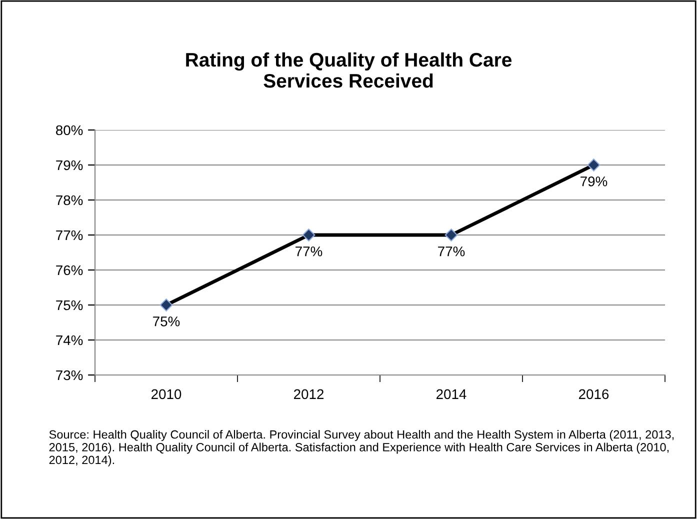 The width and height of the screenshot is (697, 519). I want to click on chart-title: Rating of the Quality of Health Care Services Received, so click(349, 70).